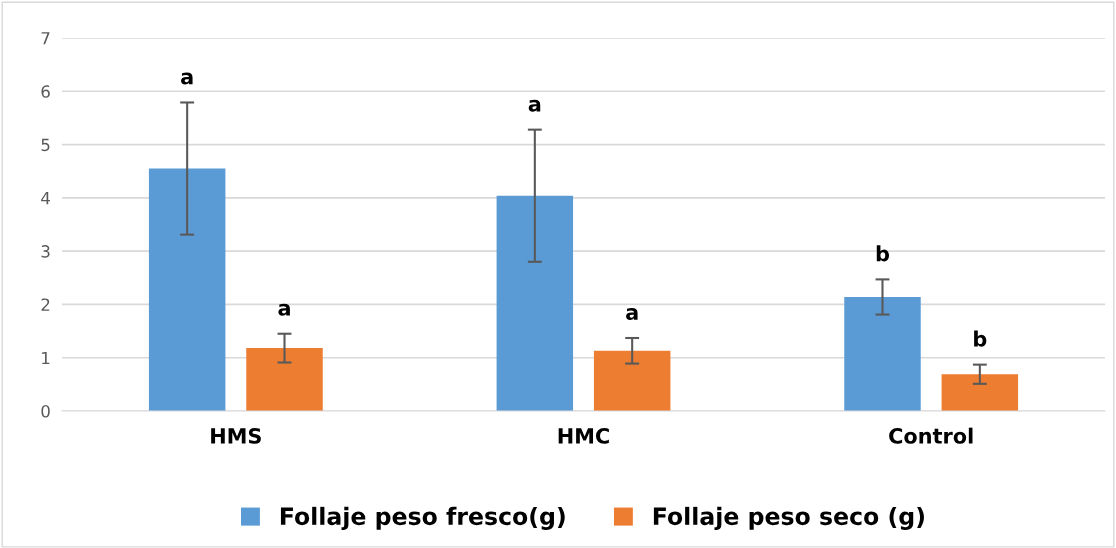 The image size is (1116, 548). Describe the element at coordinates (45, 145) in the screenshot. I see `y-tick-label: 5` at that location.